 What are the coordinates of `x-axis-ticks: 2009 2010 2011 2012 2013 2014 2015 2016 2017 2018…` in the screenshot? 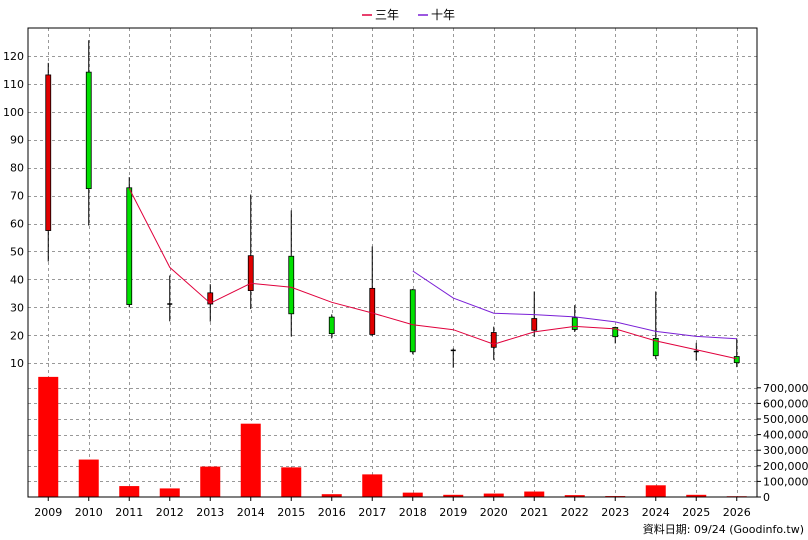 It's located at (392, 508).